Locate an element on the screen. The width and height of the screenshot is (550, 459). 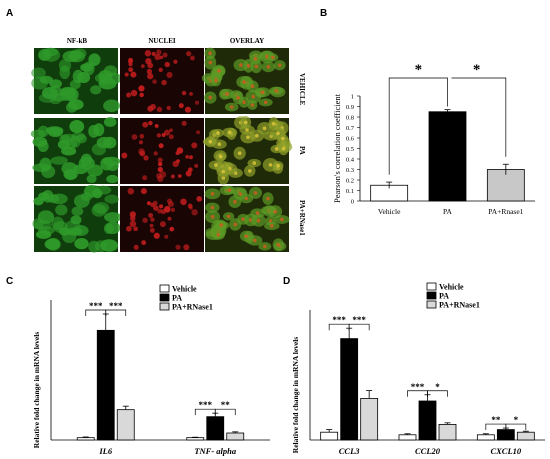
panel-d-letter: D is located at coordinates (287, 281).